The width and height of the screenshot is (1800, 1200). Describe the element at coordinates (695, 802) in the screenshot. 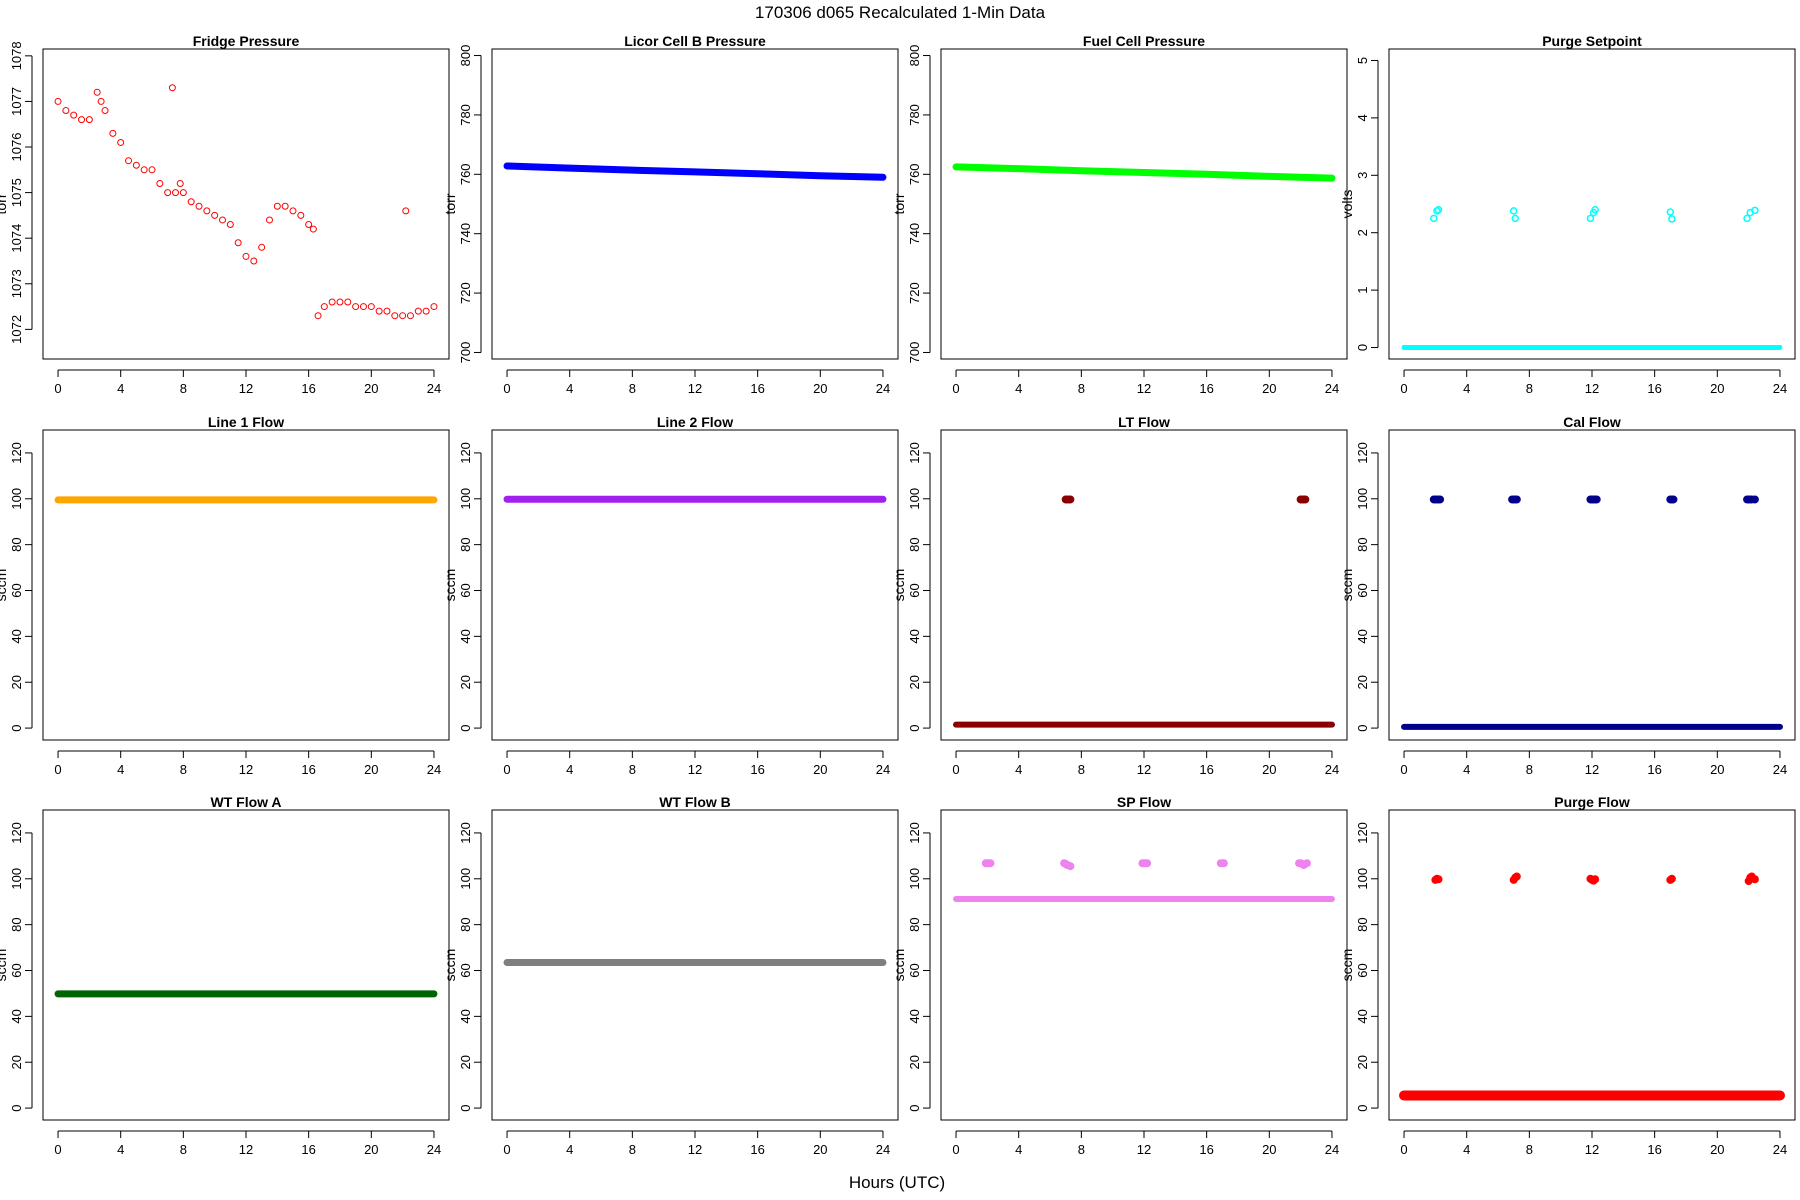

I see `panel-title: WT Flow B` at that location.